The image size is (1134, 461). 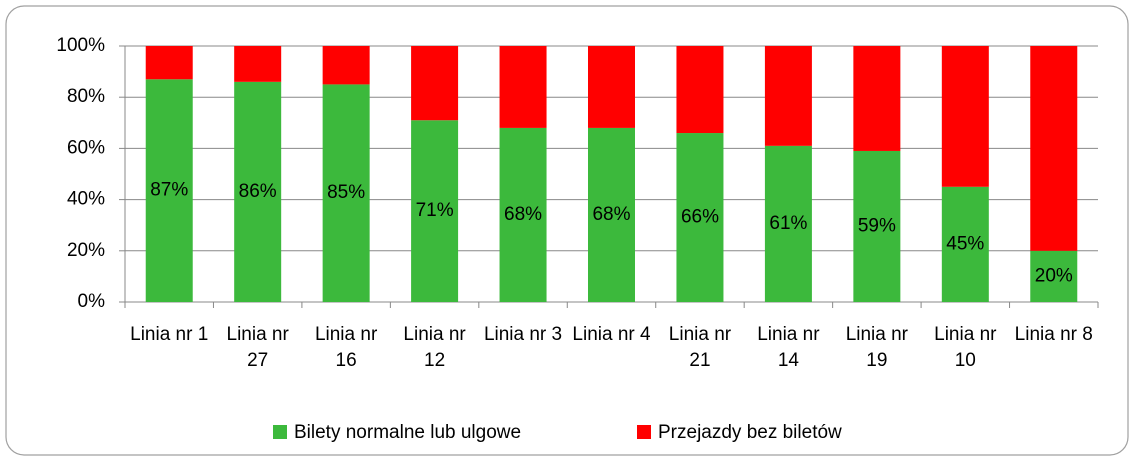 What do you see at coordinates (788, 347) in the screenshot?
I see `x-tick-label: Linia nr 14` at bounding box center [788, 347].